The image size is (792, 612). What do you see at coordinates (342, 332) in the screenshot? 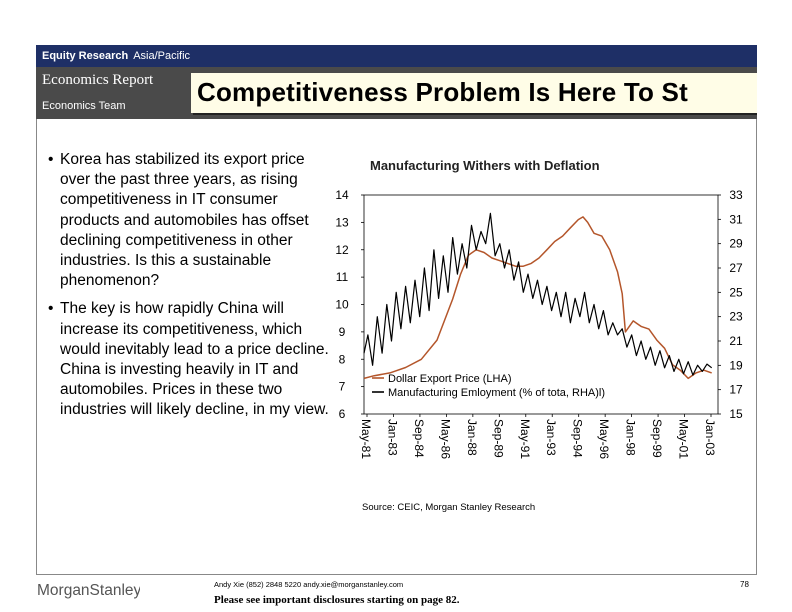
I see `y-left-tick-label: 9` at bounding box center [342, 332].